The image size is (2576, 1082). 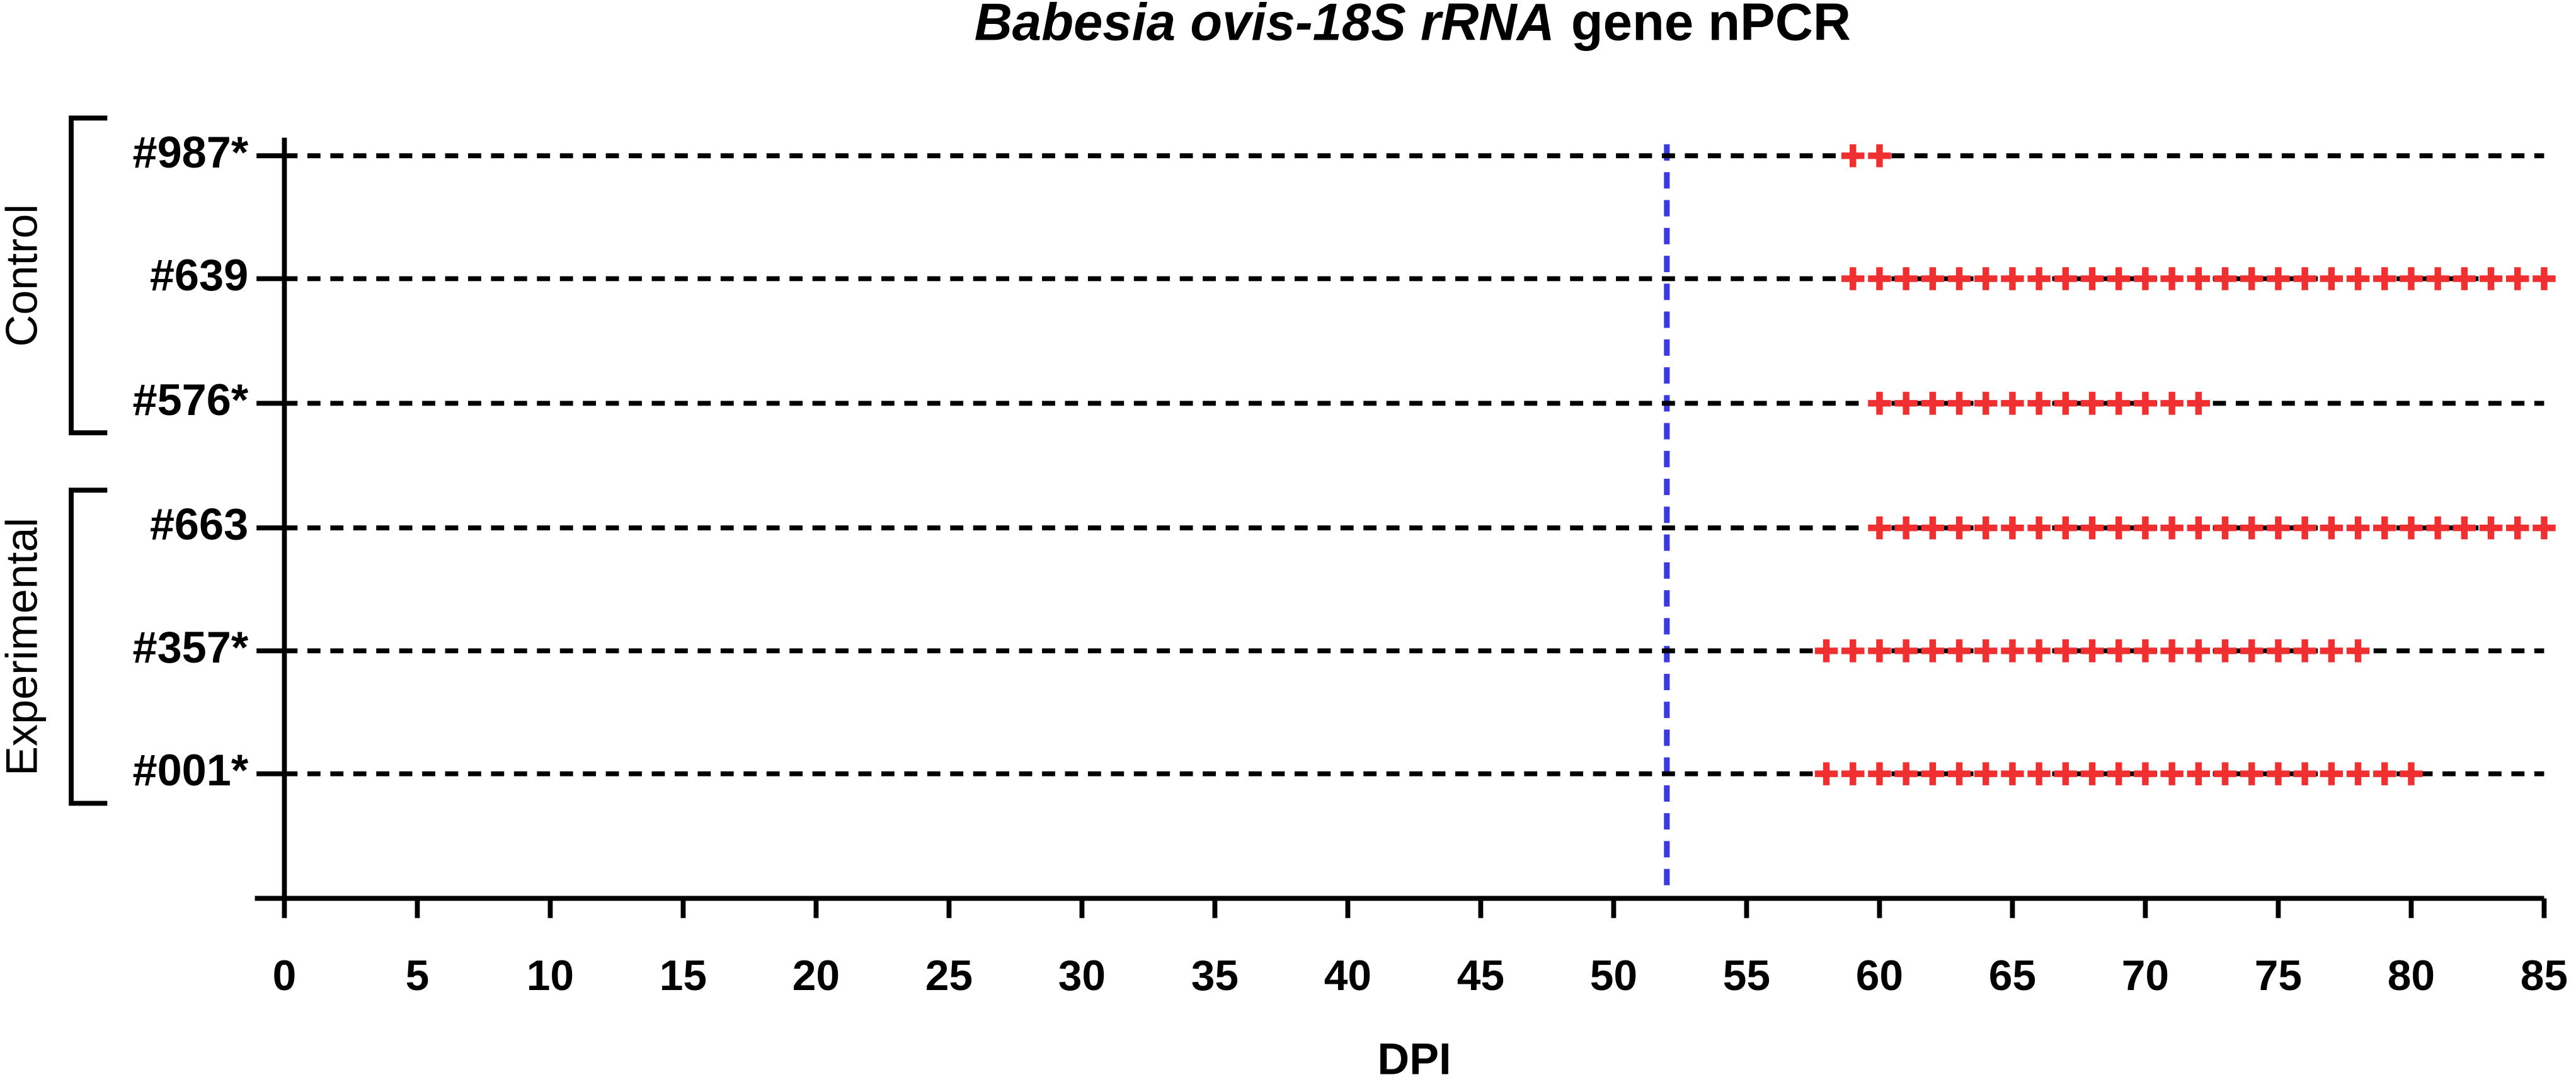 I want to click on row-label: #663, so click(x=199, y=524).